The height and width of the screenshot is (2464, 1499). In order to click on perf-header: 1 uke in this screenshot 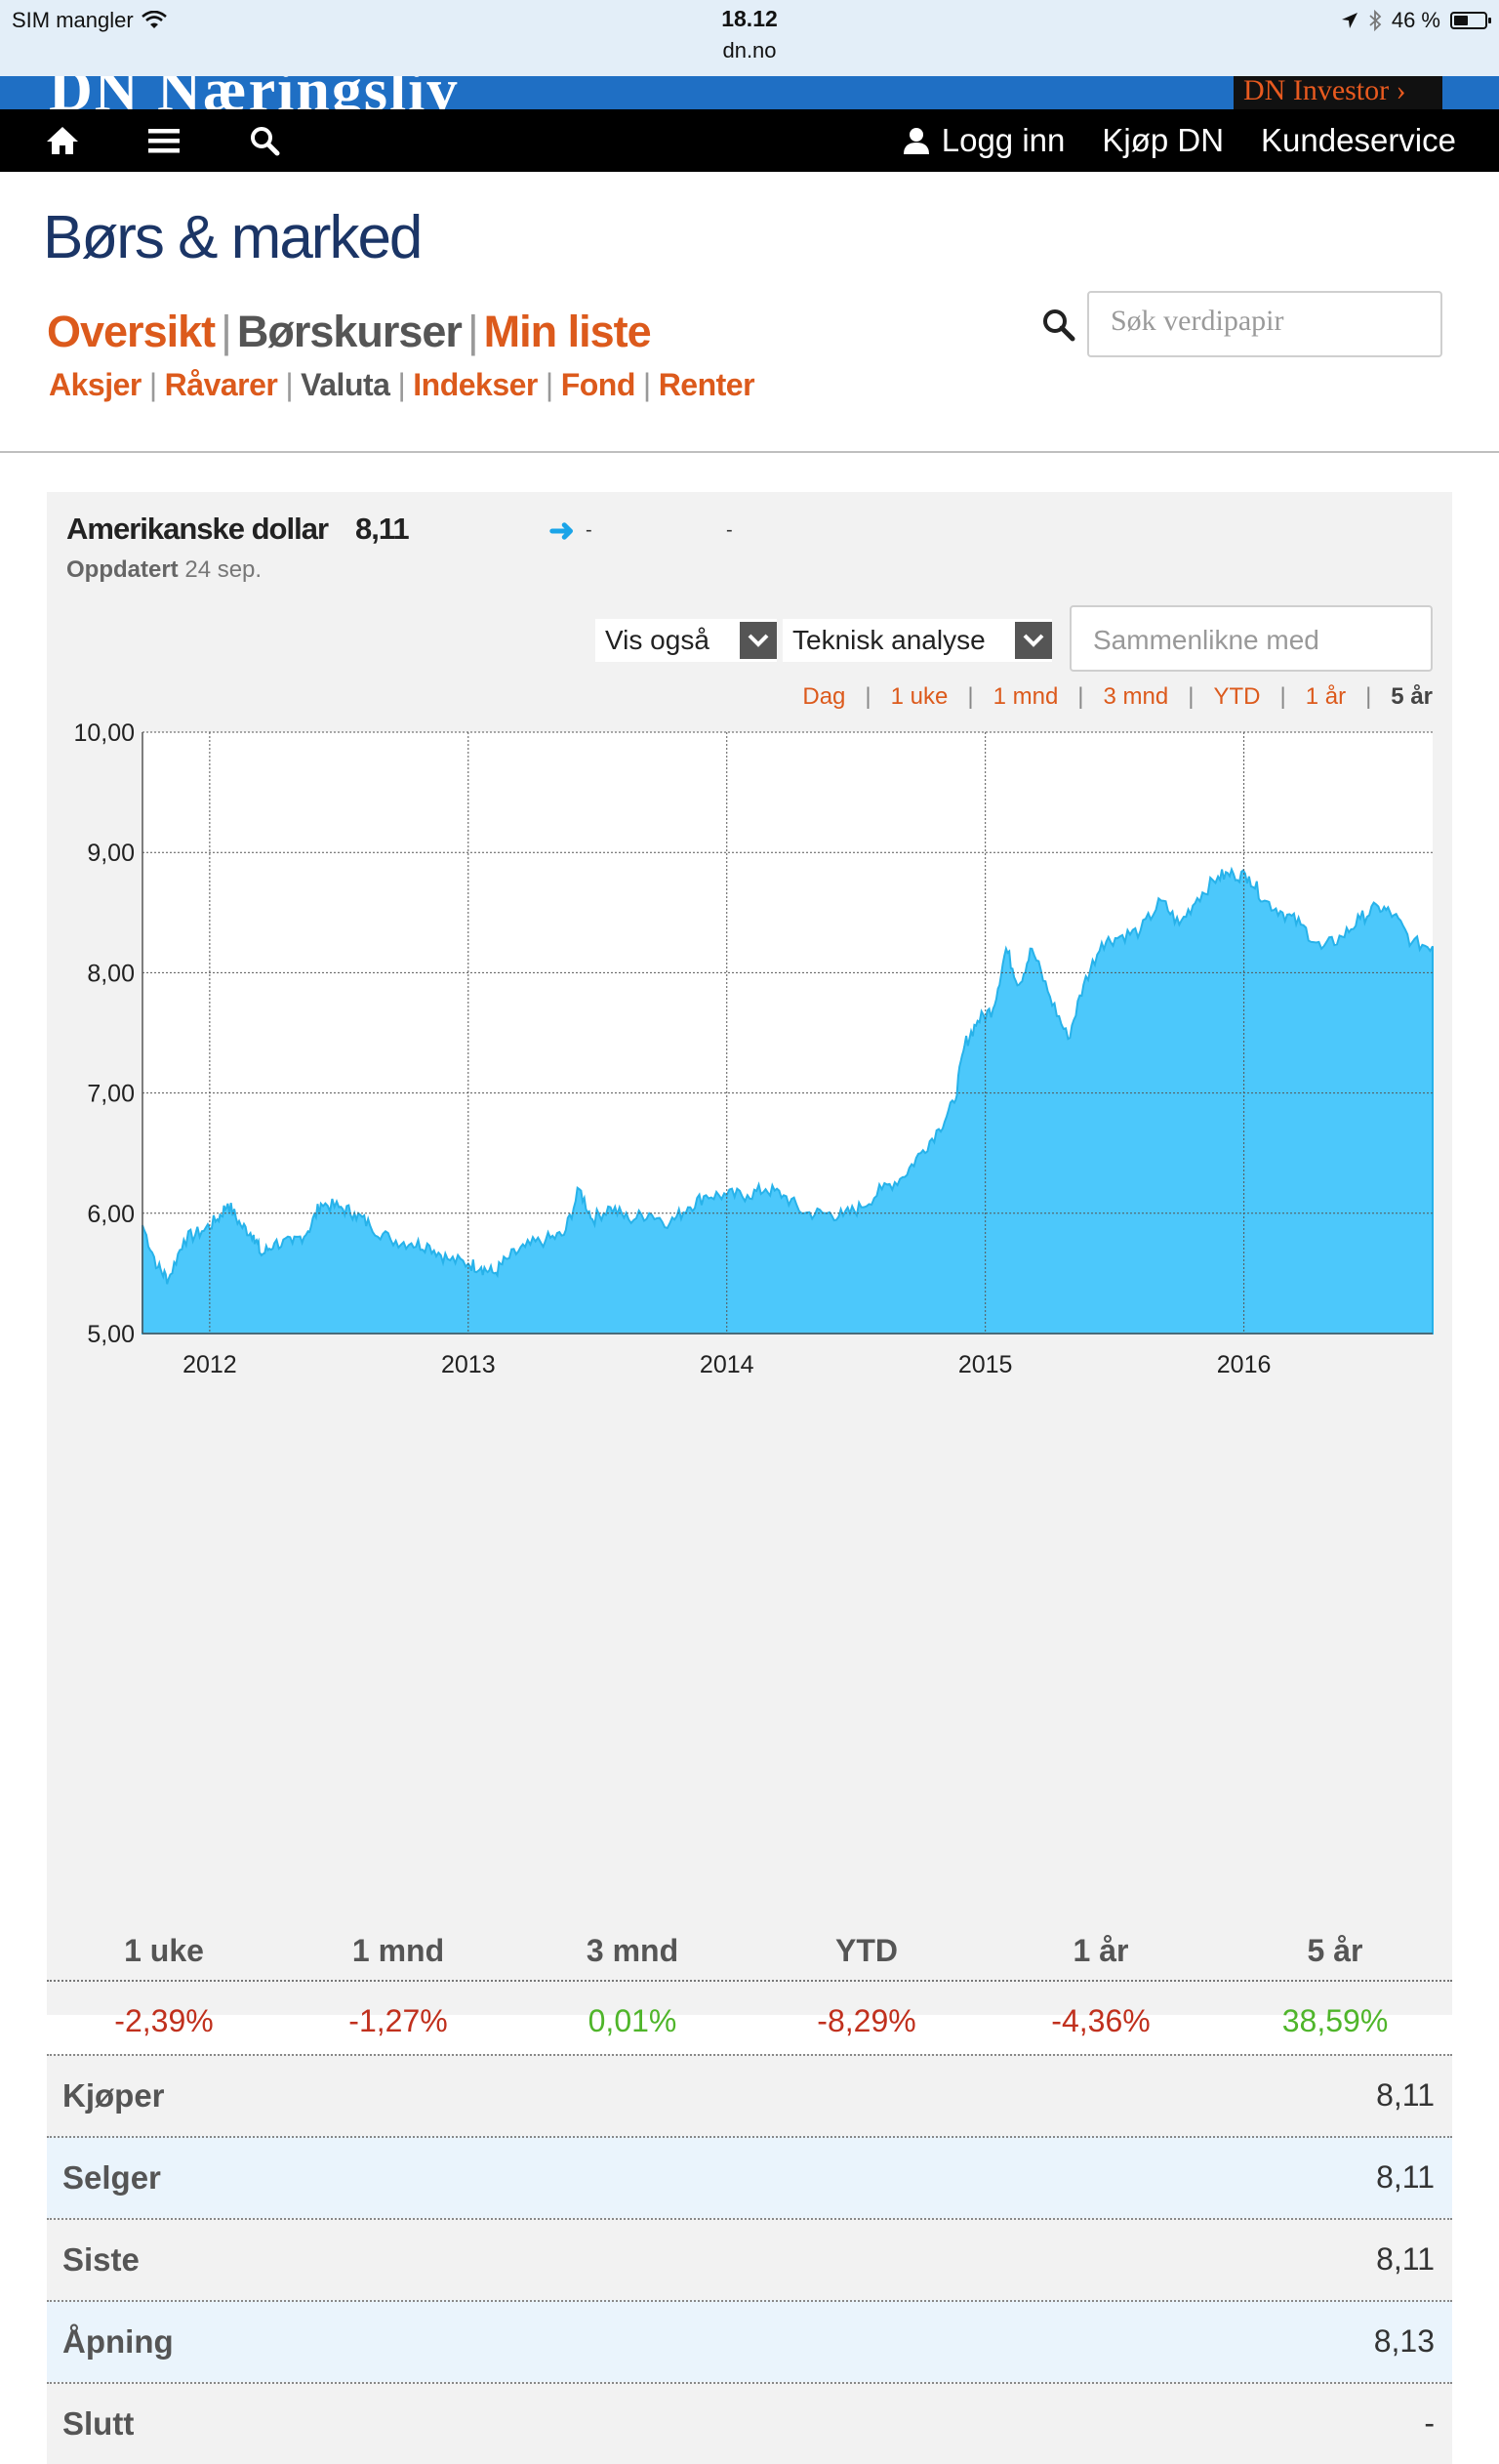, I will do `click(164, 1950)`.